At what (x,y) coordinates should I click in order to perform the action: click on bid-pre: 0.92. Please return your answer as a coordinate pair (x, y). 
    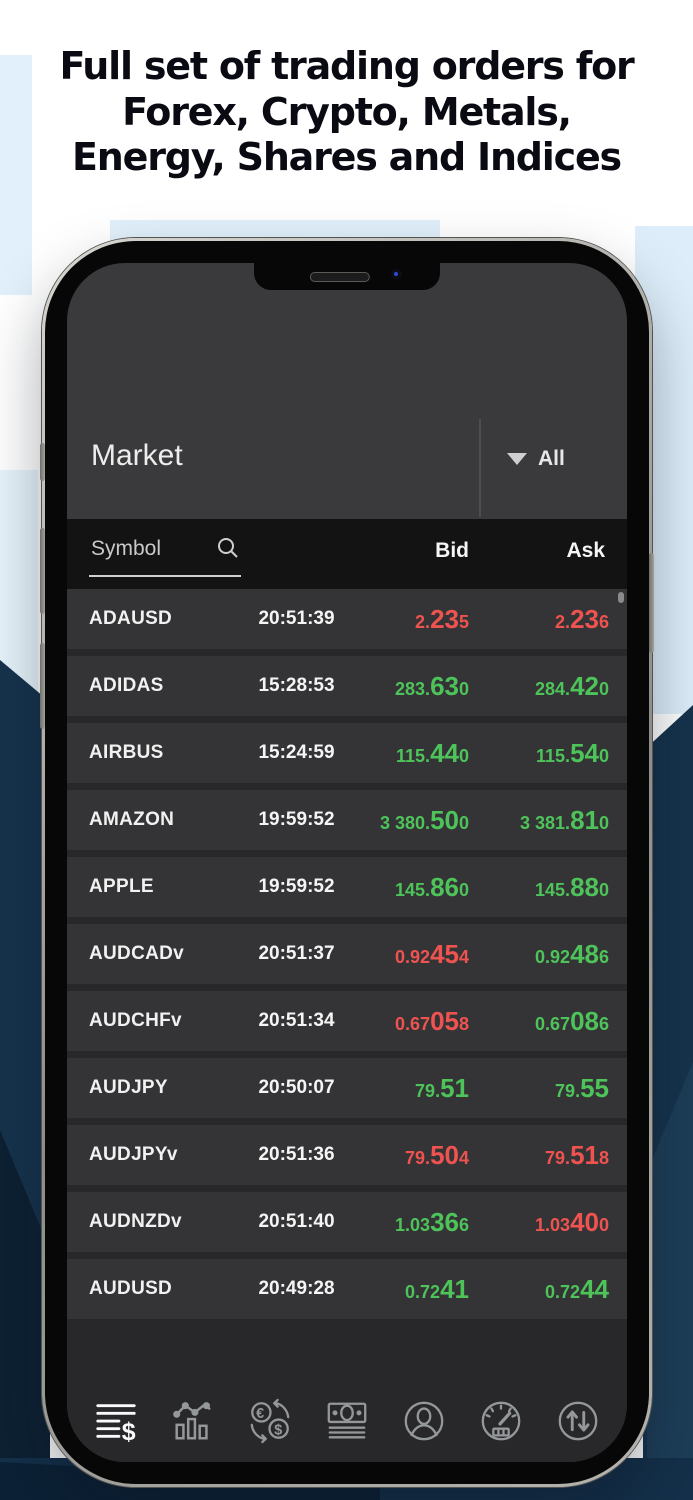
    Looking at the image, I should click on (413, 956).